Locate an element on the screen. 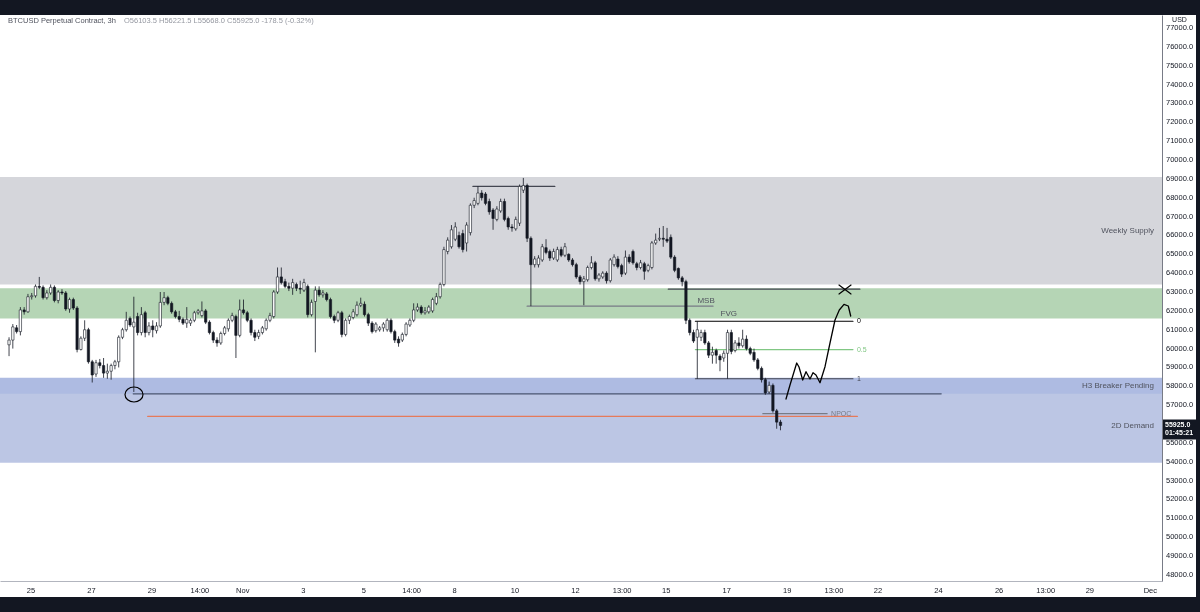  band-label: 2D Demand is located at coordinates (1132, 425).